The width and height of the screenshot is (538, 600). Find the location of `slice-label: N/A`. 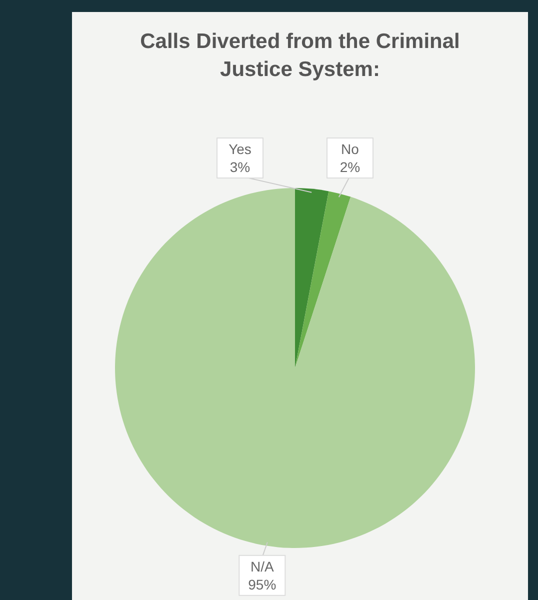

slice-label: N/A is located at coordinates (262, 566).